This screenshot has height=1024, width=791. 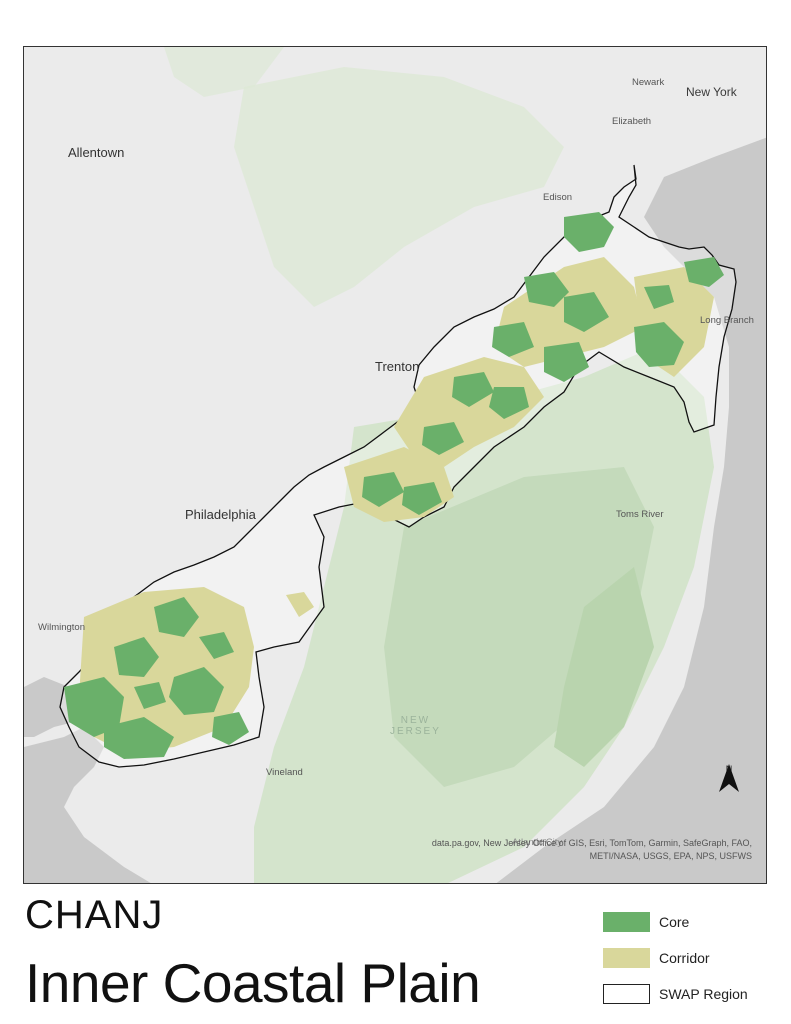 I want to click on label-long-branch: Long Branch, so click(x=727, y=320).